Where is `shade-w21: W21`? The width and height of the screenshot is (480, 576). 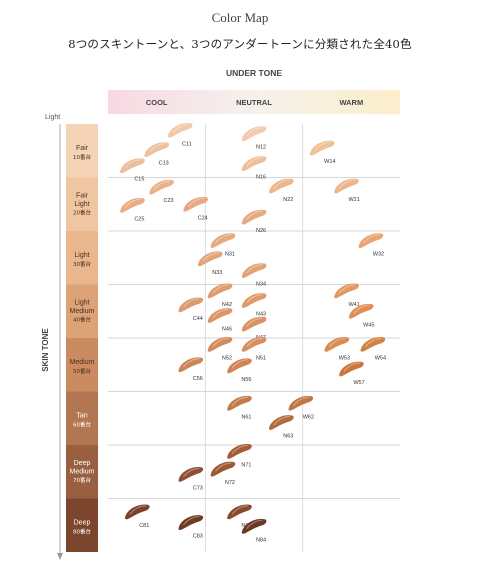
shade-w21: W21 is located at coordinates (347, 190).